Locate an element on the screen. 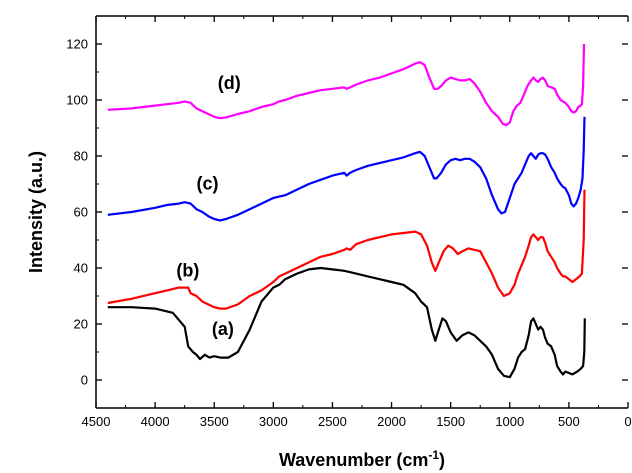  y-tick-label: 20 is located at coordinates (81, 324).